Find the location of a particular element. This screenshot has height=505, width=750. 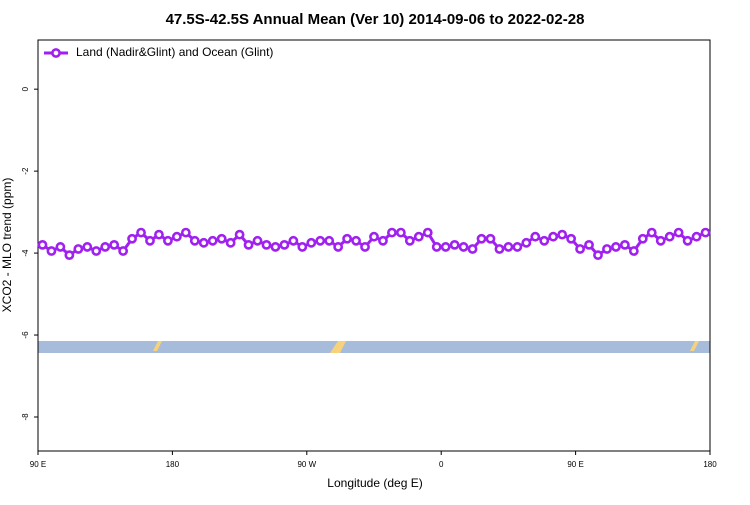

y-tick-label: 0 is located at coordinates (25, 88).